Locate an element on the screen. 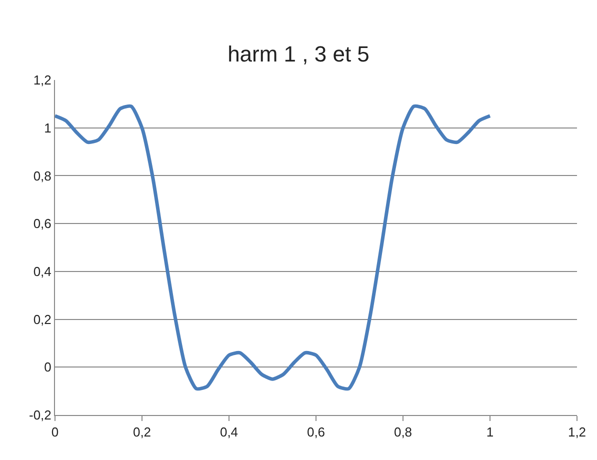 Image resolution: width=597 pixels, height=460 pixels. y-tick-label: 0,2 is located at coordinates (42, 319).